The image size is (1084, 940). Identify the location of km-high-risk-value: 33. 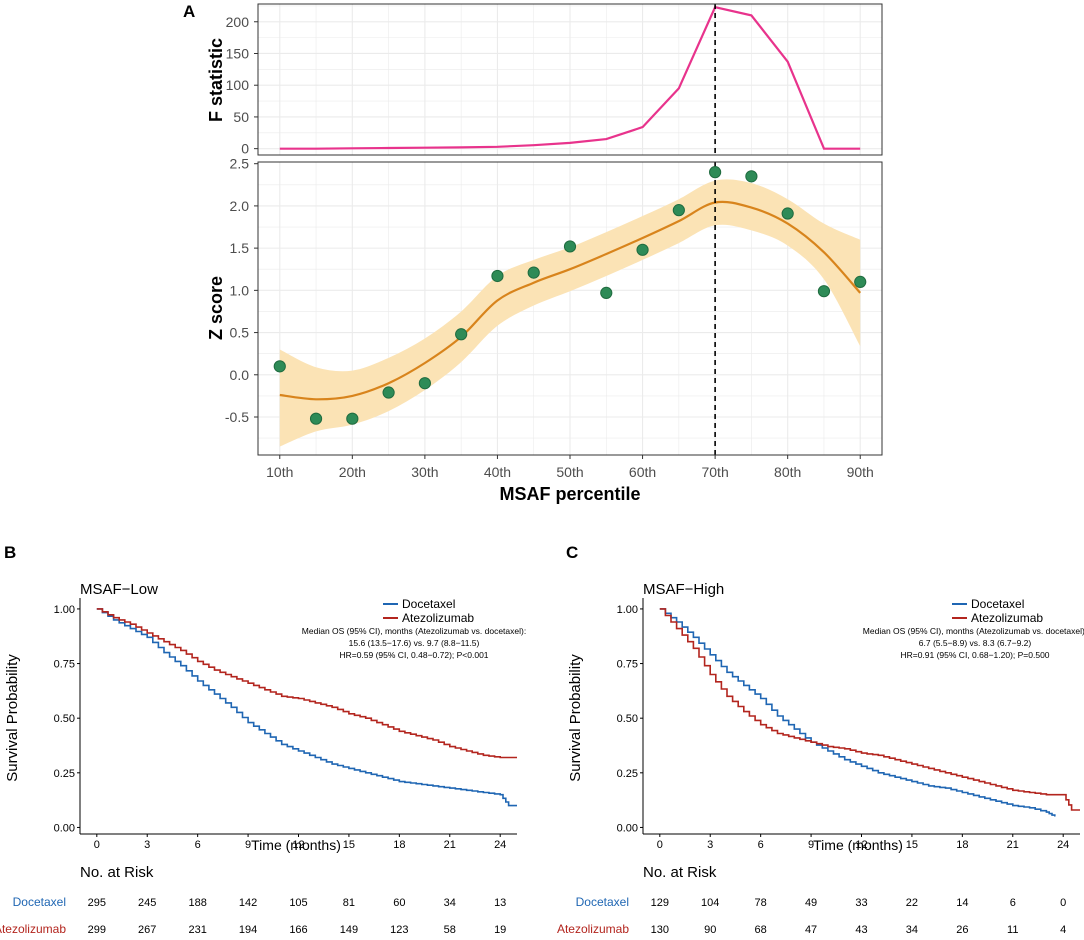
(861, 903).